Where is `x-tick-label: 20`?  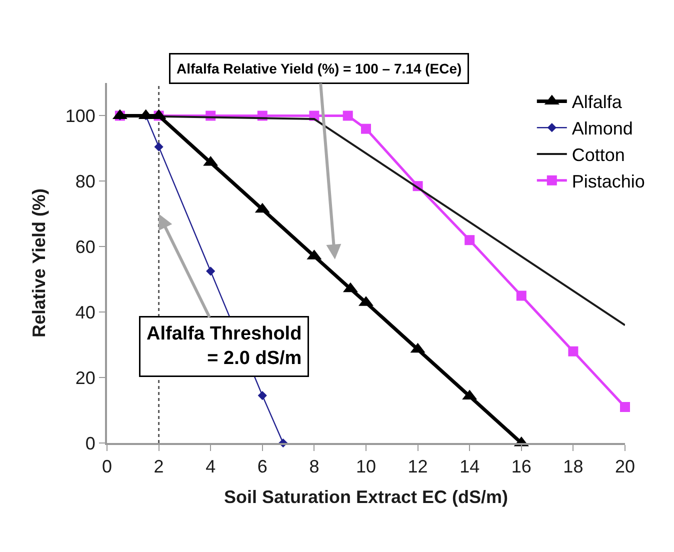 x-tick-label: 20 is located at coordinates (625, 466).